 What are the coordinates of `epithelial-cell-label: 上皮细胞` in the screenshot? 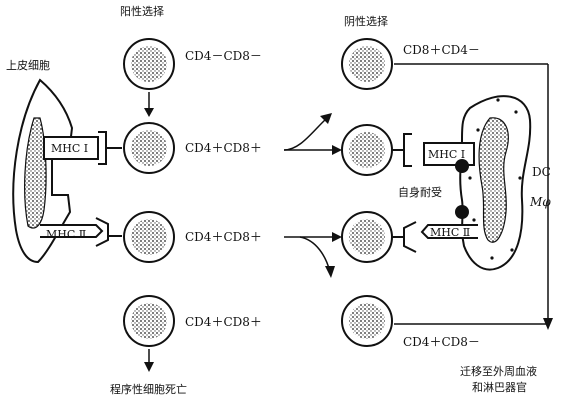 It's located at (28, 65).